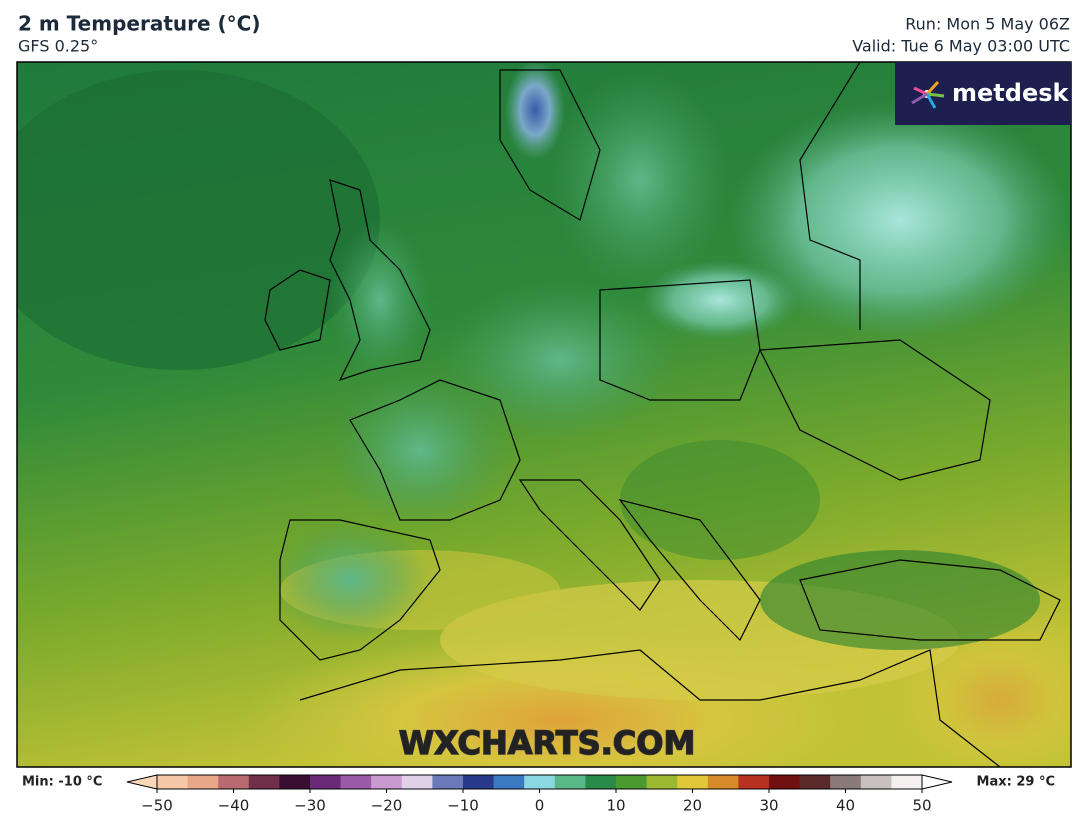 Image resolution: width=1088 pixels, height=837 pixels. What do you see at coordinates (1016, 782) in the screenshot?
I see `max-label: Max: 29 °C` at bounding box center [1016, 782].